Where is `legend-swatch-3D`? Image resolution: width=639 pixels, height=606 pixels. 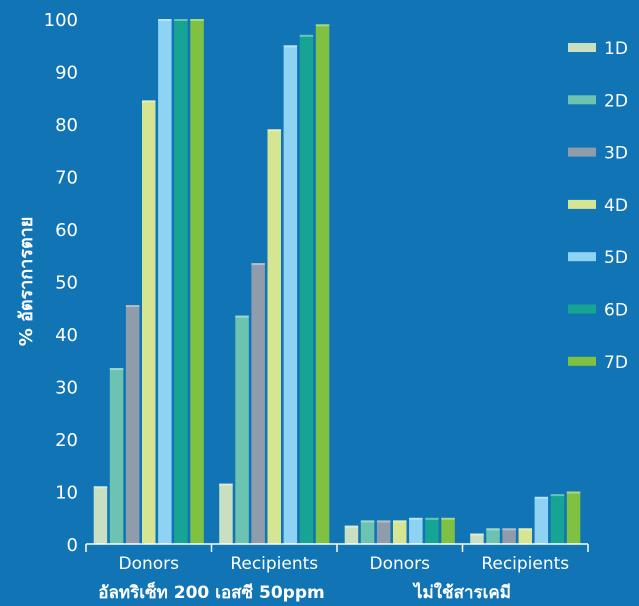 legend-swatch-3D is located at coordinates (582, 152).